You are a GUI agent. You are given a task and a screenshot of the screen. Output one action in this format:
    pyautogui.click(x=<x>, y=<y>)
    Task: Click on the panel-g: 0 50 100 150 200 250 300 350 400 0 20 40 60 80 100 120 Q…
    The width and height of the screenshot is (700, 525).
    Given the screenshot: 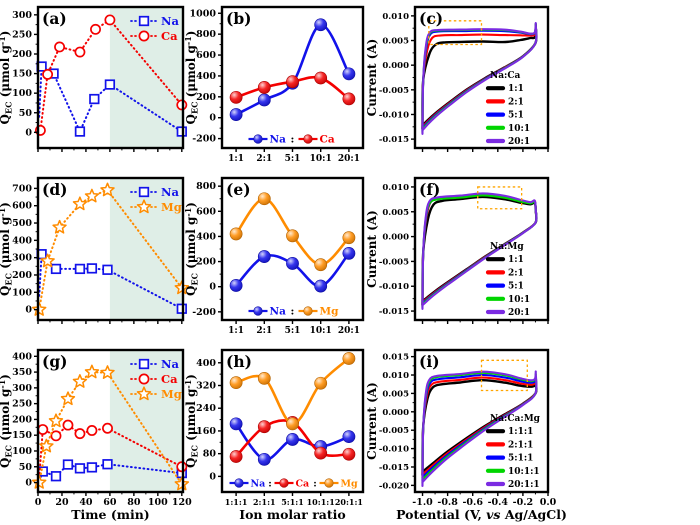 What is the action you would take?
    pyautogui.click(x=96, y=435)
    